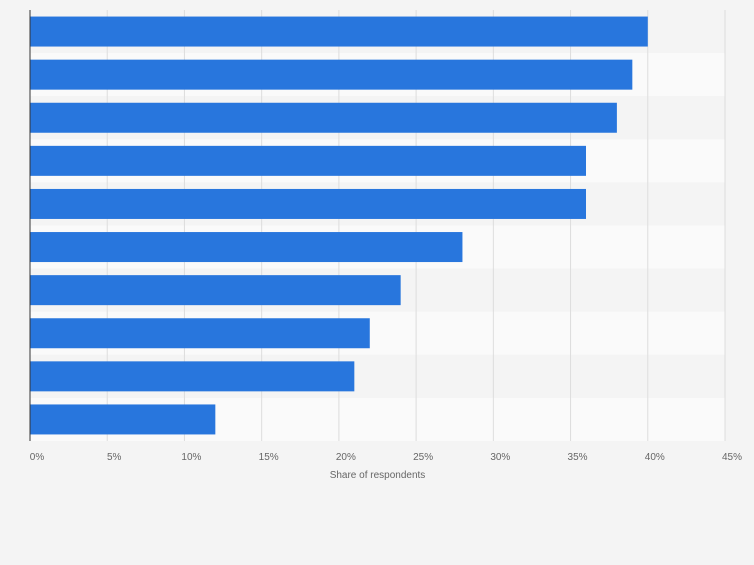 Image resolution: width=754 pixels, height=565 pixels. What do you see at coordinates (114, 457) in the screenshot?
I see `x-tick-label: 5%` at bounding box center [114, 457].